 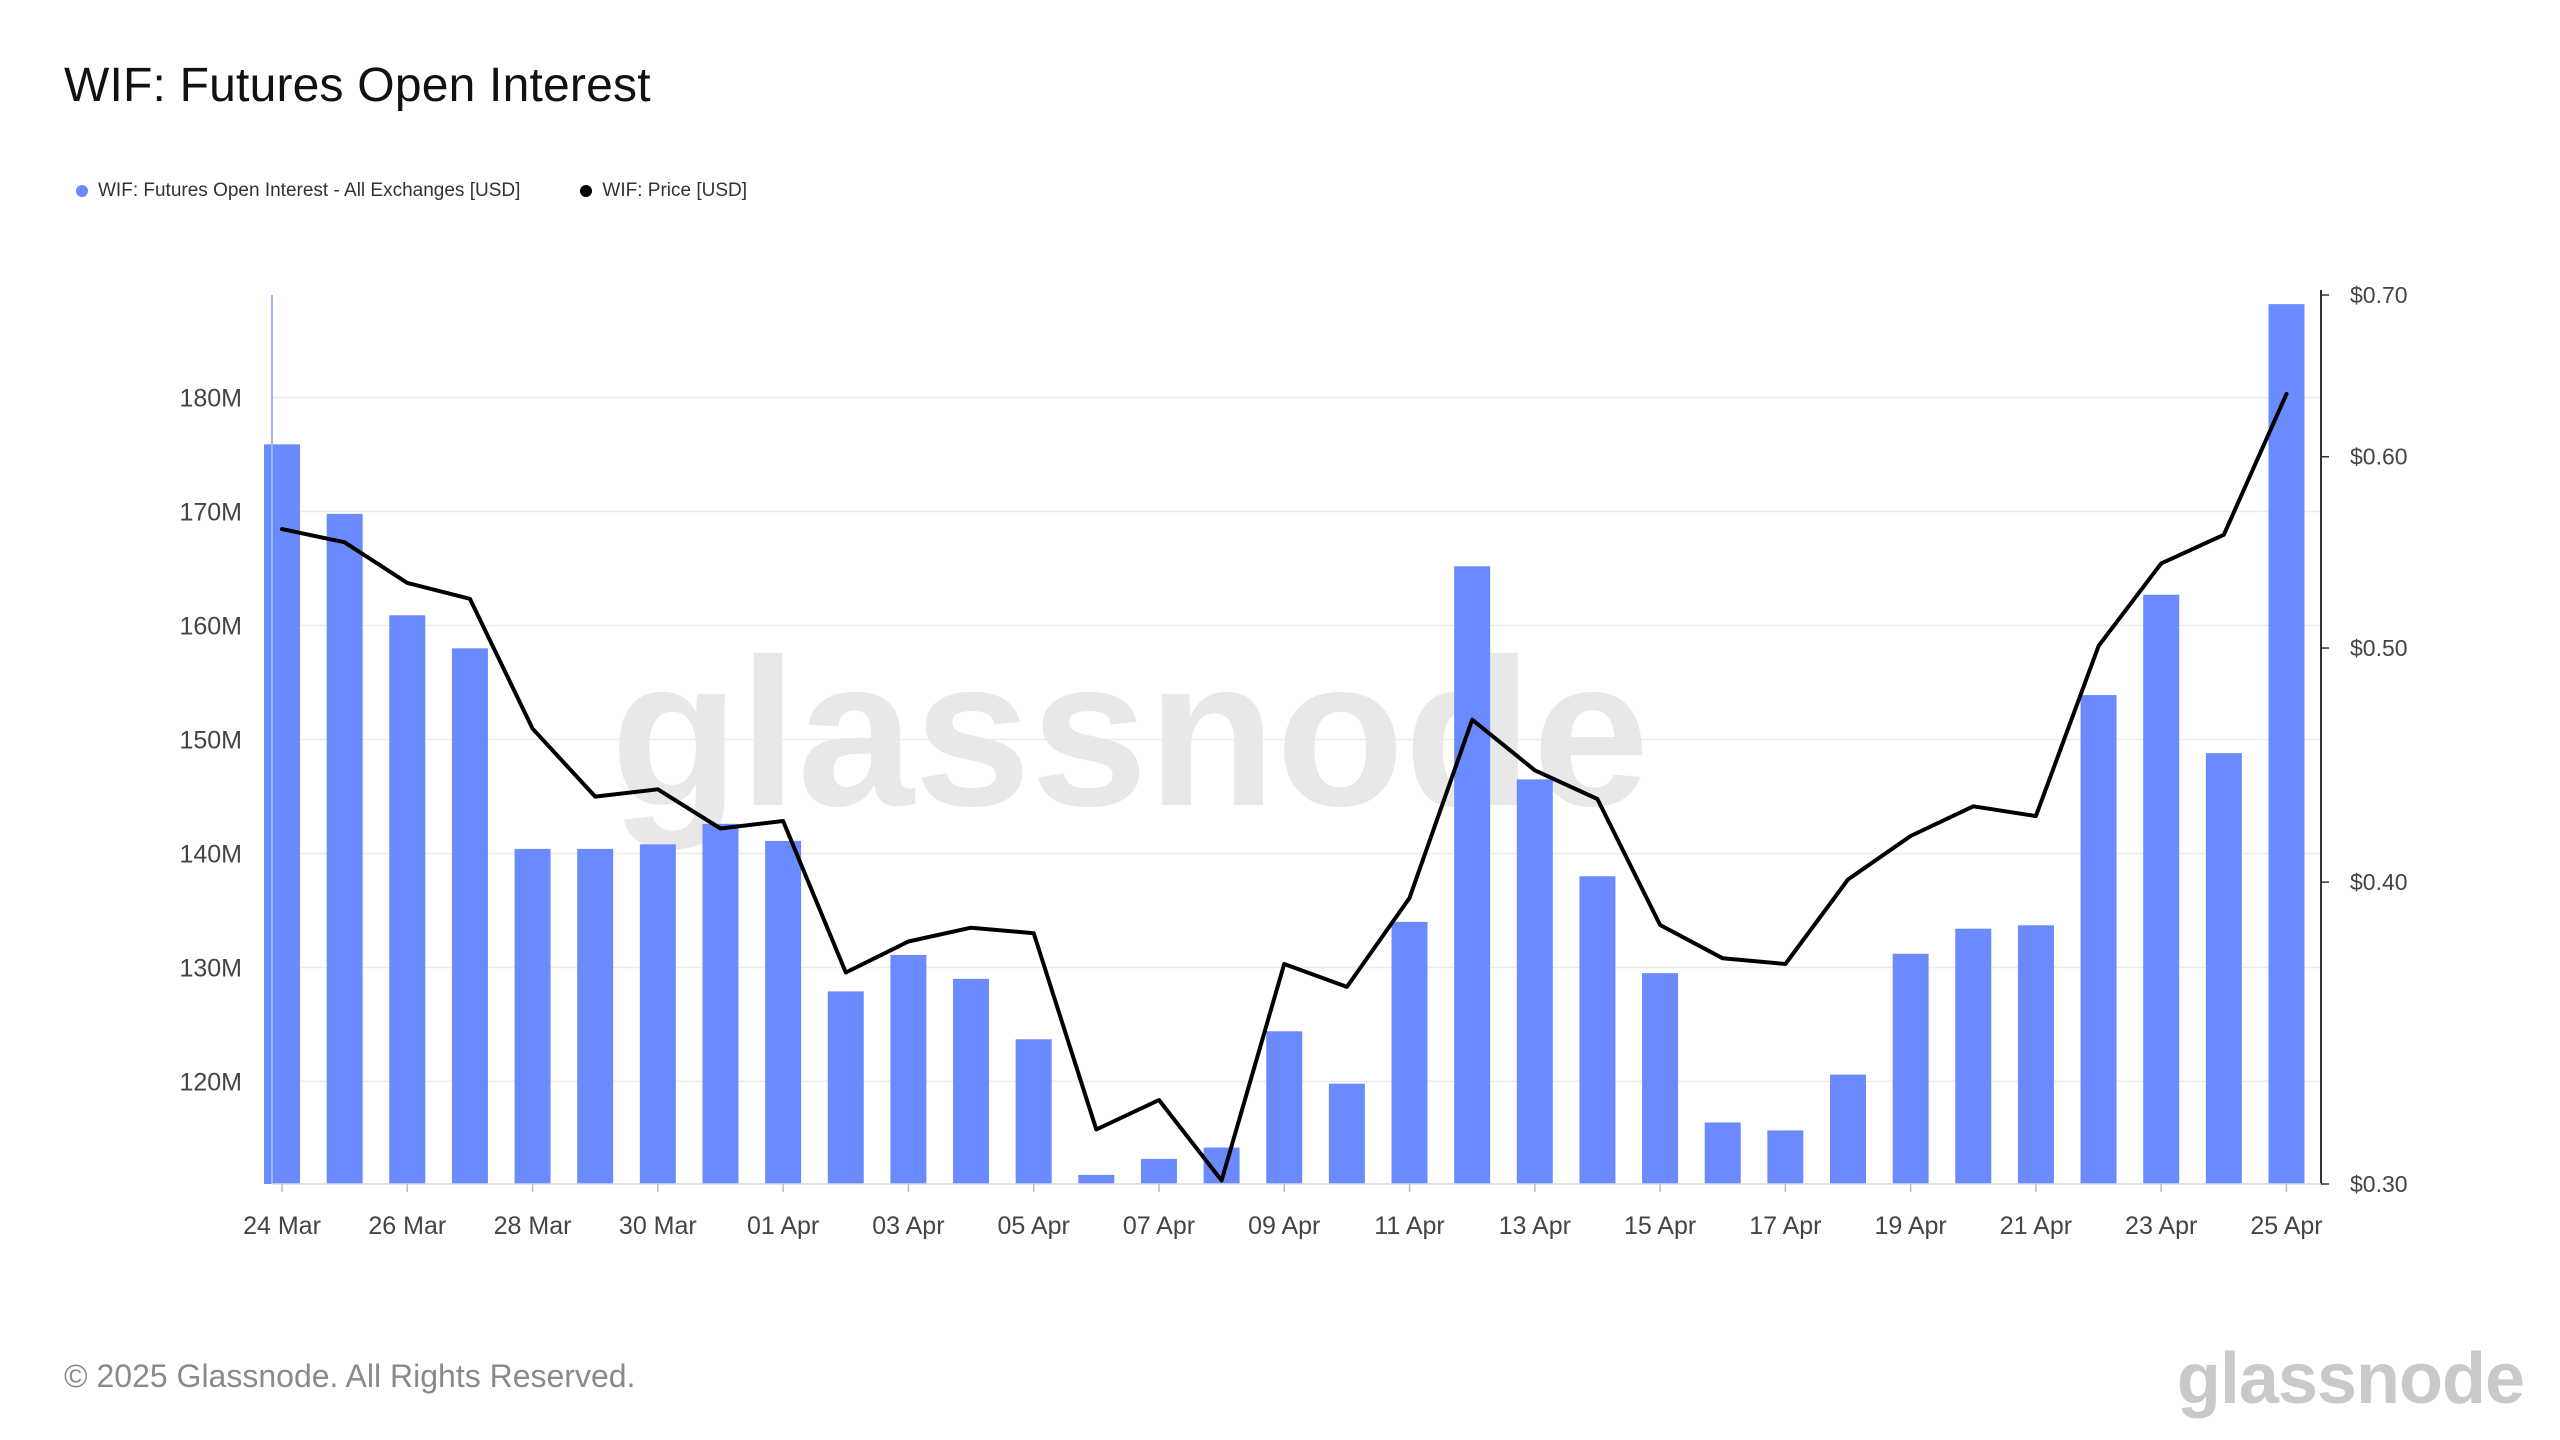 I want to click on x-tick-label: 30 Mar, so click(x=658, y=1226).